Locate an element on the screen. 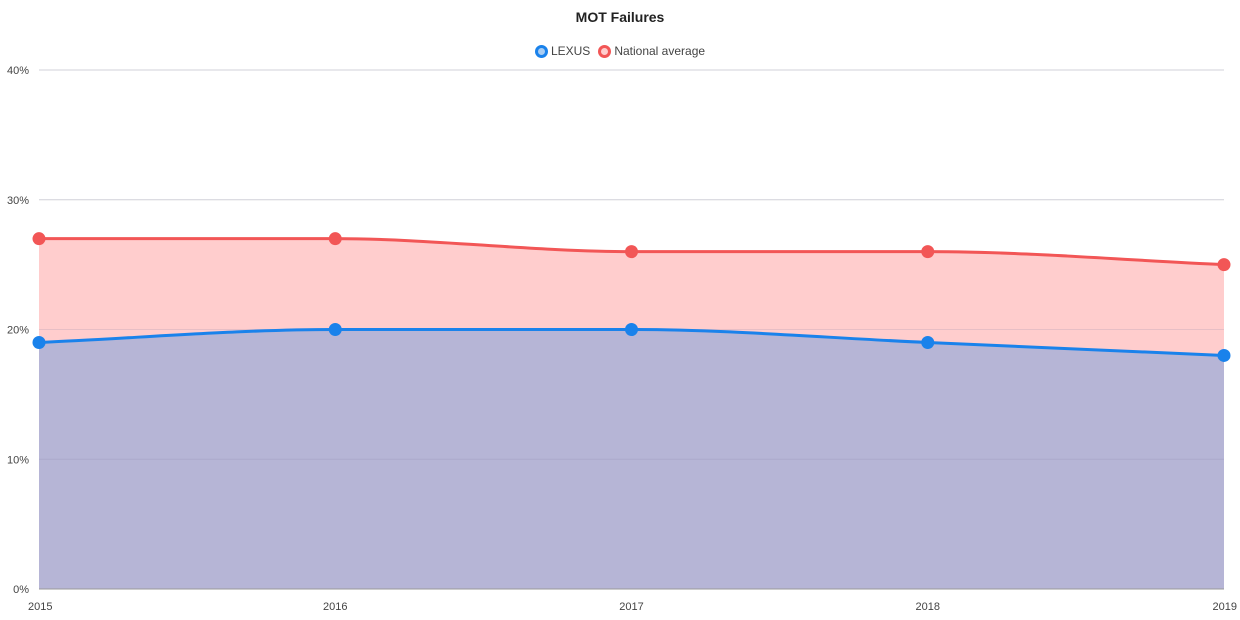 Image resolution: width=1240 pixels, height=620 pixels. y-tick-label-10: 10% is located at coordinates (18, 460).